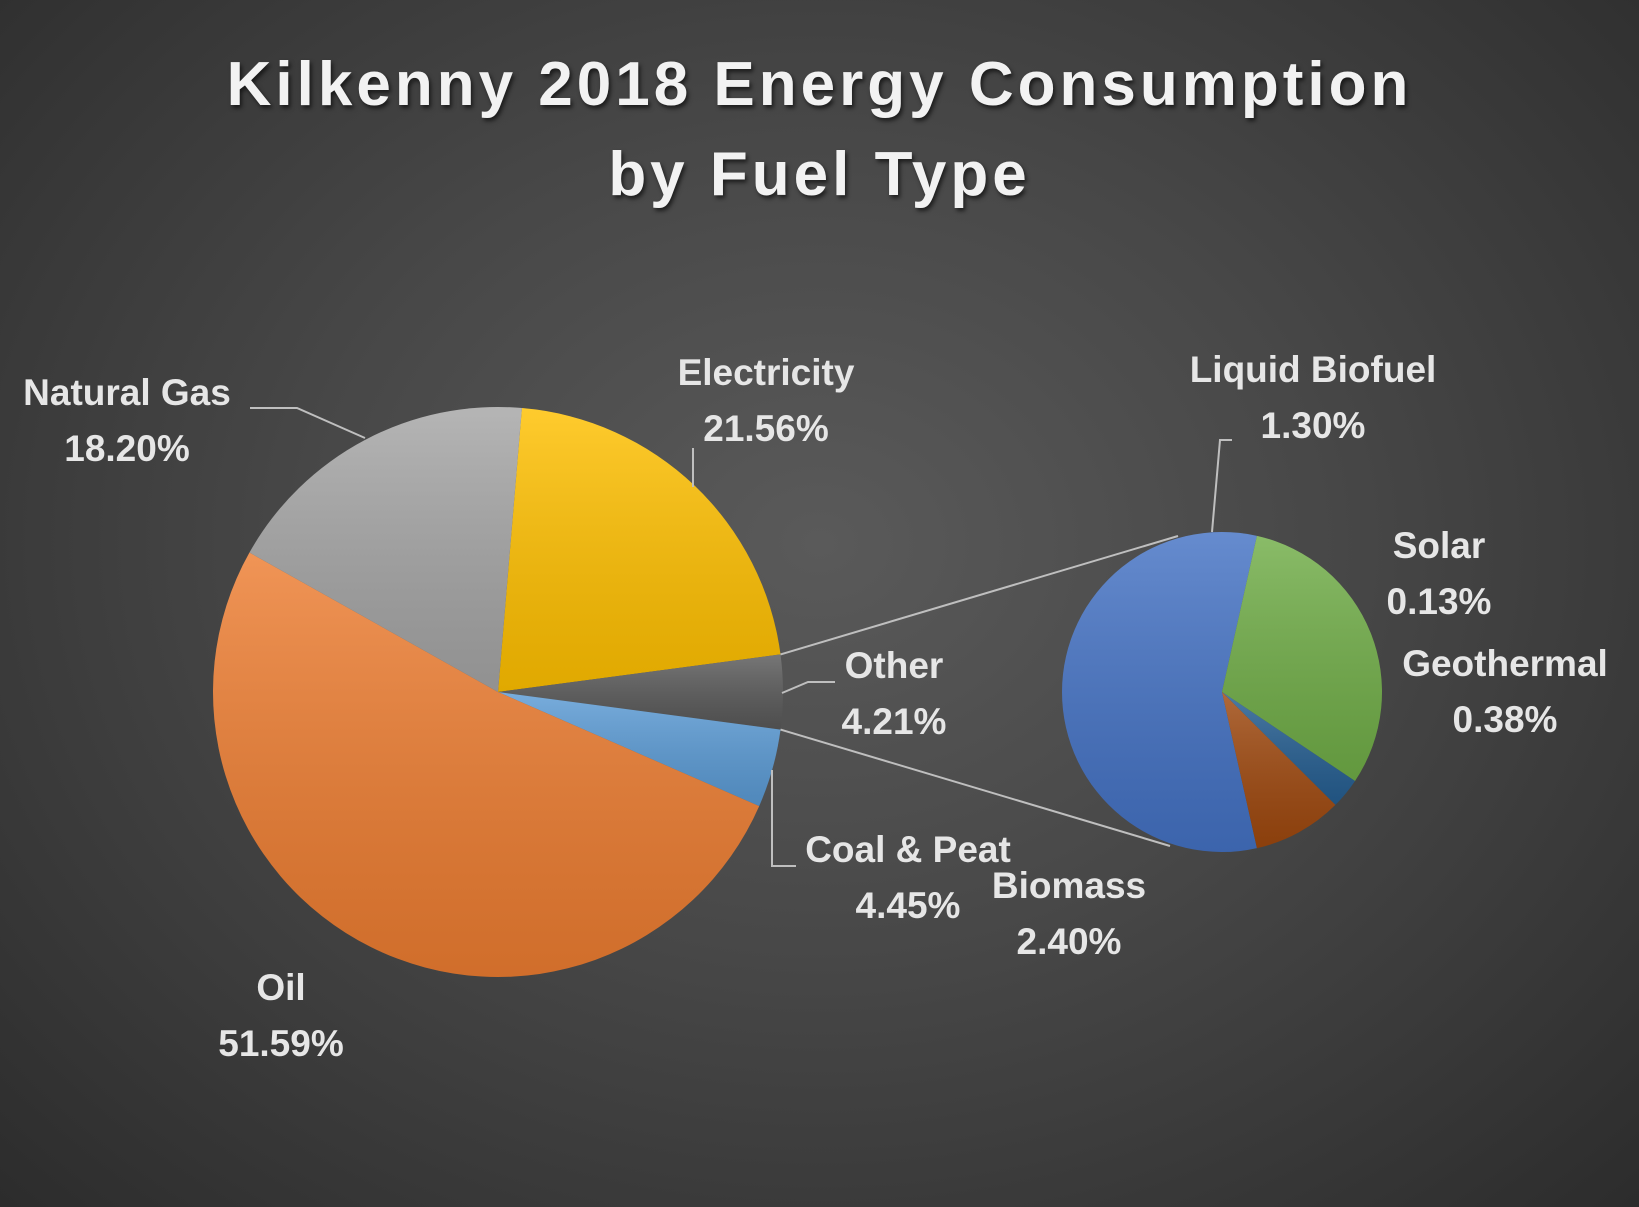 The width and height of the screenshot is (1639, 1207). I want to click on label-liquid-biofuel-value: 1.30%, so click(1313, 425).